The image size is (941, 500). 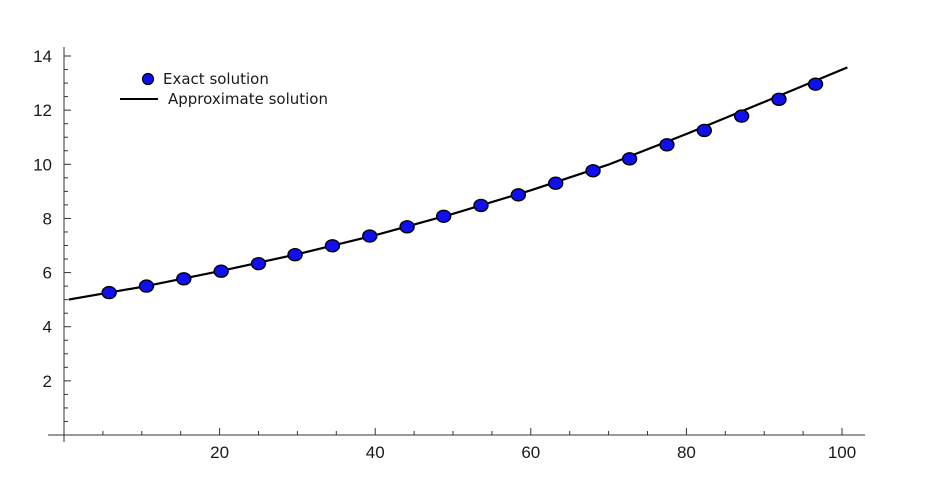 I want to click on x-tick-label: 60, so click(x=530, y=452).